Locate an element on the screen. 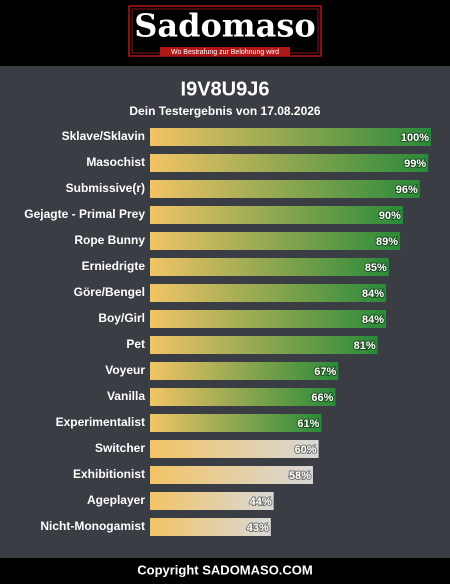 The width and height of the screenshot is (450, 584). category-label: Erniedrigte is located at coordinates (114, 266).